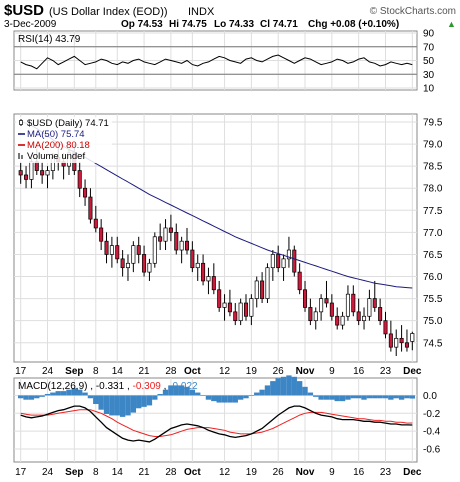  Describe the element at coordinates (279, 472) in the screenshot. I see `x-tick-label: 26` at that location.